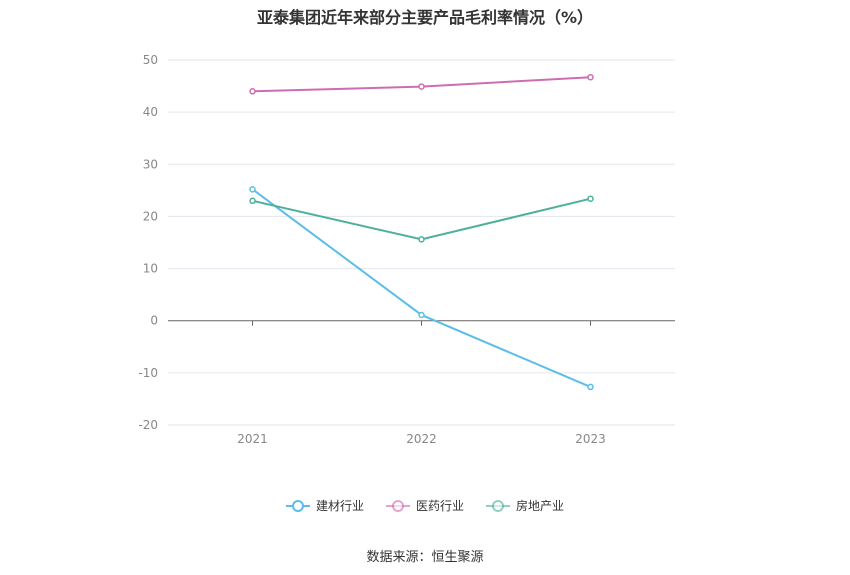  Describe the element at coordinates (439, 506) in the screenshot. I see `legend-label: 医药行业` at that location.